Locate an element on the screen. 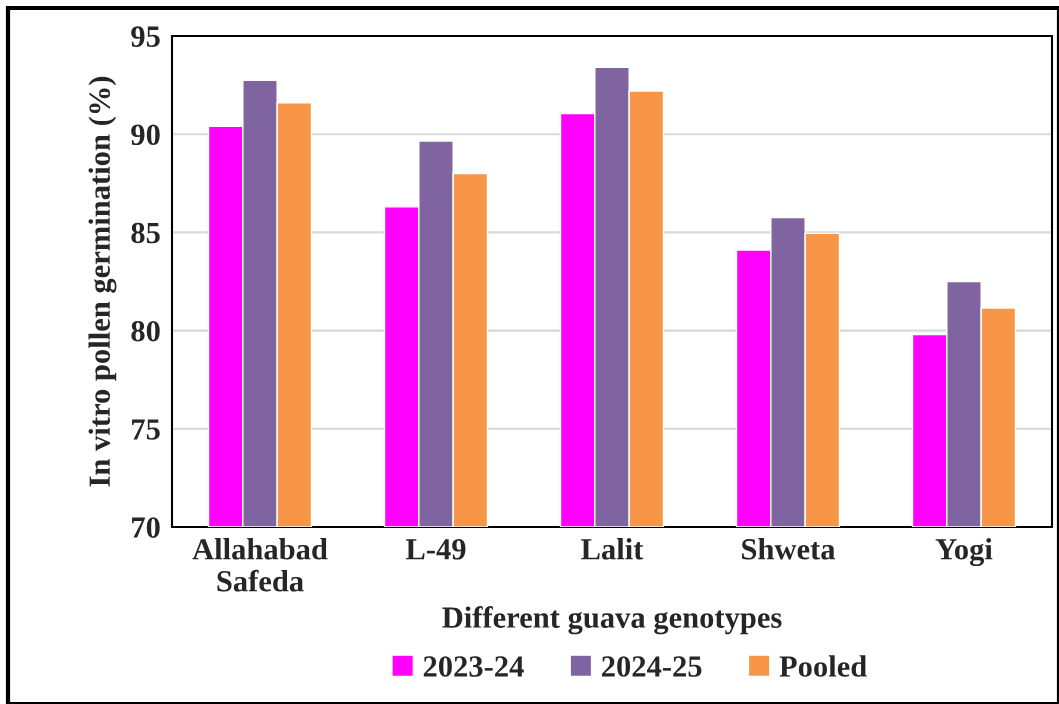 The image size is (1059, 704). y-tick-label: 70 is located at coordinates (146, 527).